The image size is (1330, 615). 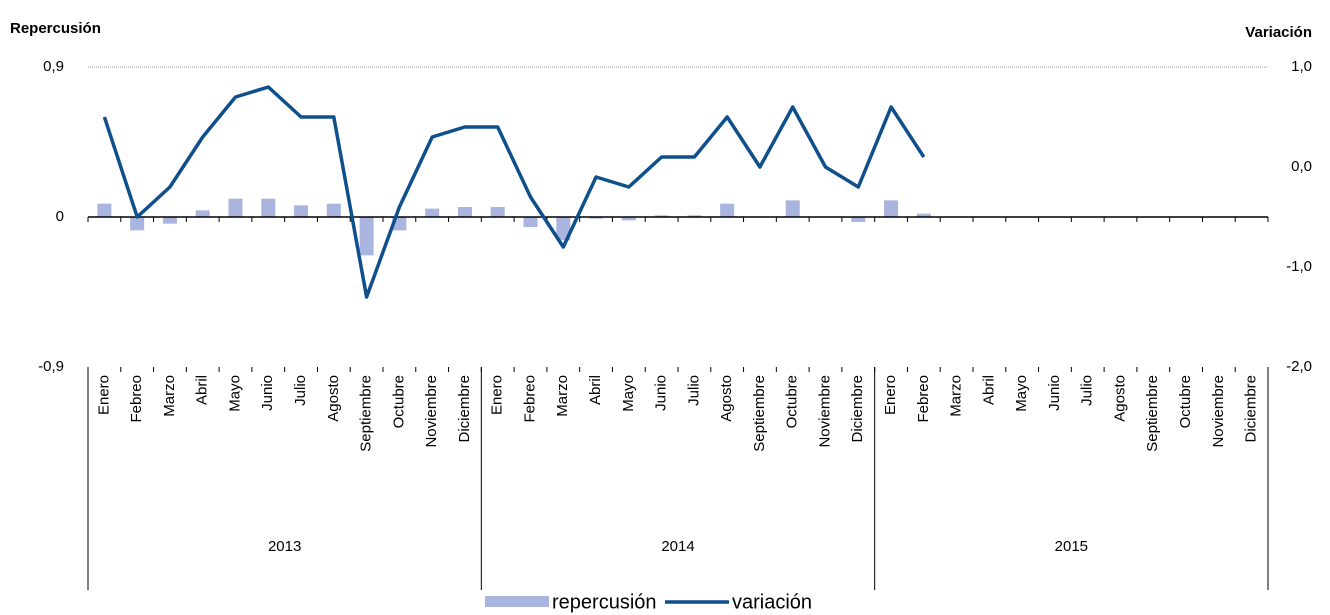 What do you see at coordinates (1071, 546) in the screenshot?
I see `year-label: 2015` at bounding box center [1071, 546].